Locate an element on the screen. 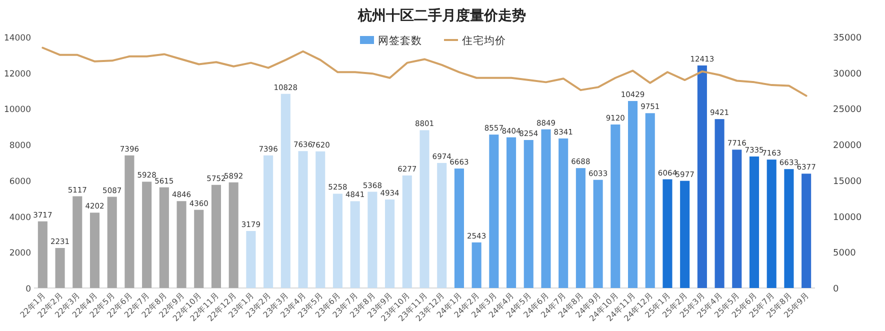 The image size is (885, 331). y-tick-label: 14000 is located at coordinates (17, 39).